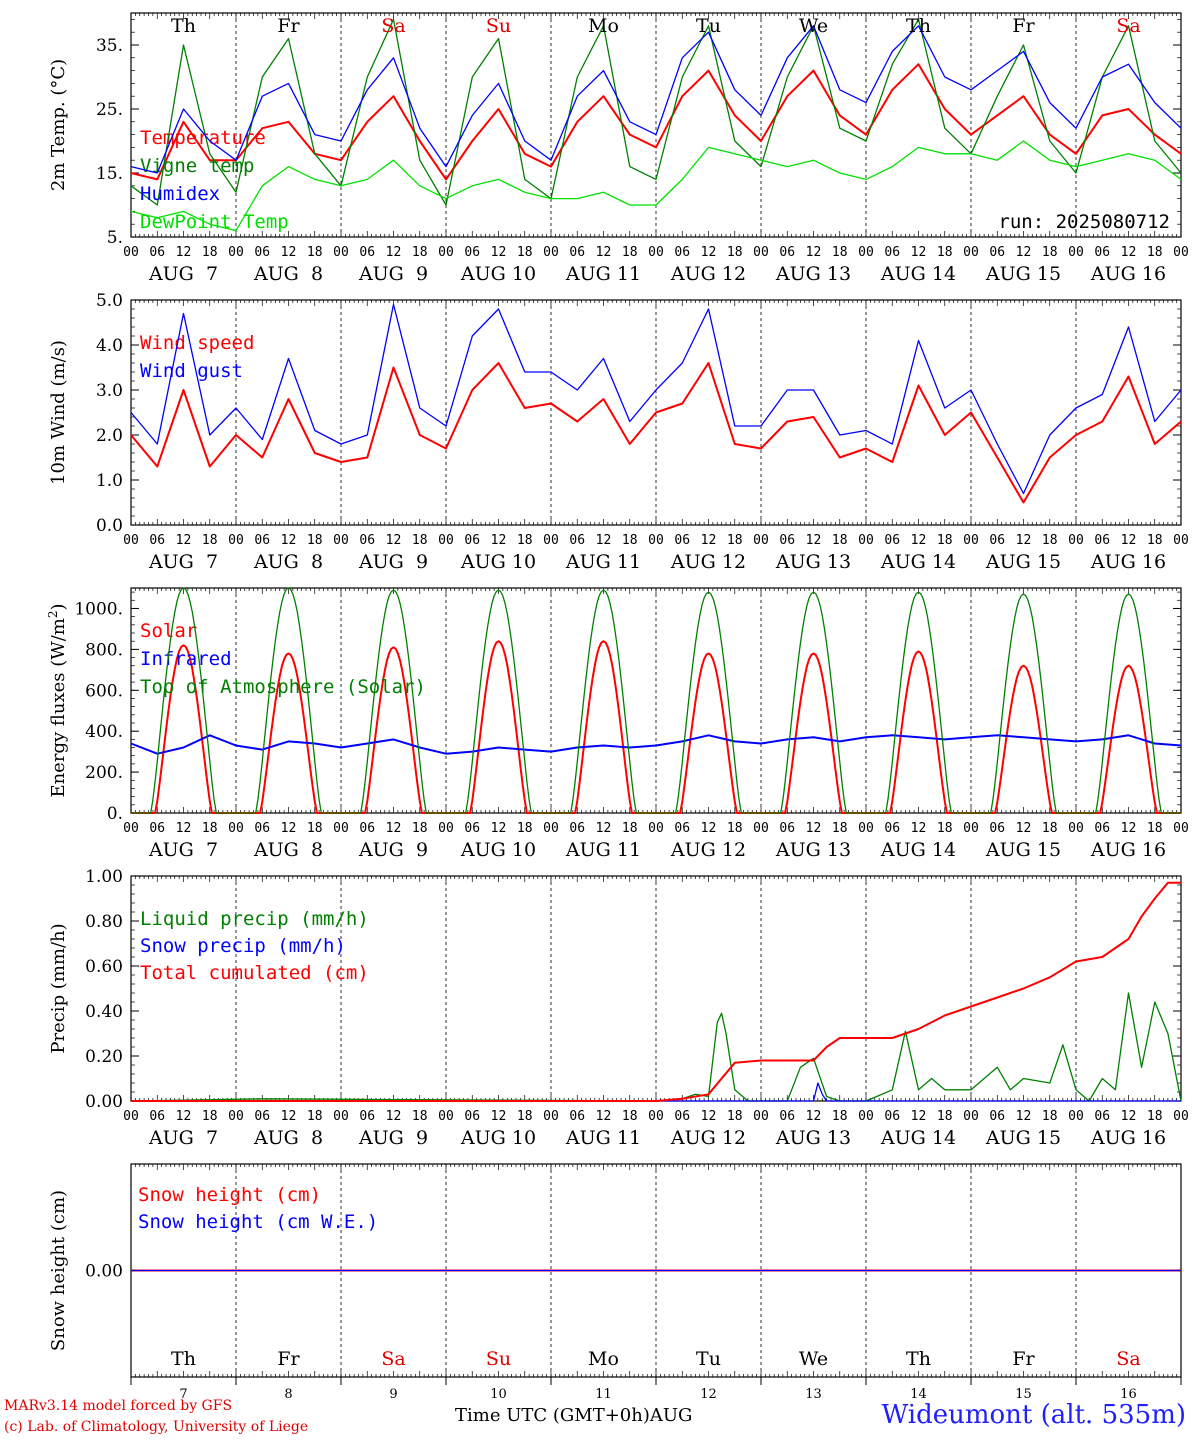 The image size is (1194, 1440). I want to click on y-tick-label: 3.0, so click(109, 391).